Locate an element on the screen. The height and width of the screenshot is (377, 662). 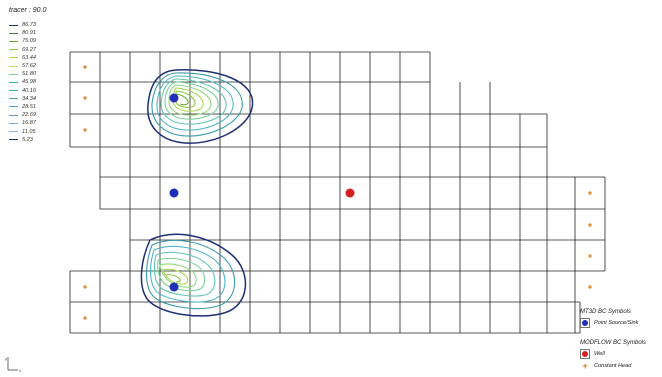
legend-item-label: Constant Head is located at coordinates (613, 366).